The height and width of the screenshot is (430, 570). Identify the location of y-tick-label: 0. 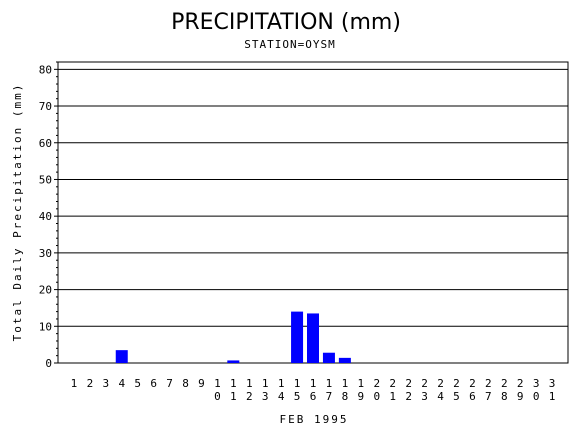
(48, 363).